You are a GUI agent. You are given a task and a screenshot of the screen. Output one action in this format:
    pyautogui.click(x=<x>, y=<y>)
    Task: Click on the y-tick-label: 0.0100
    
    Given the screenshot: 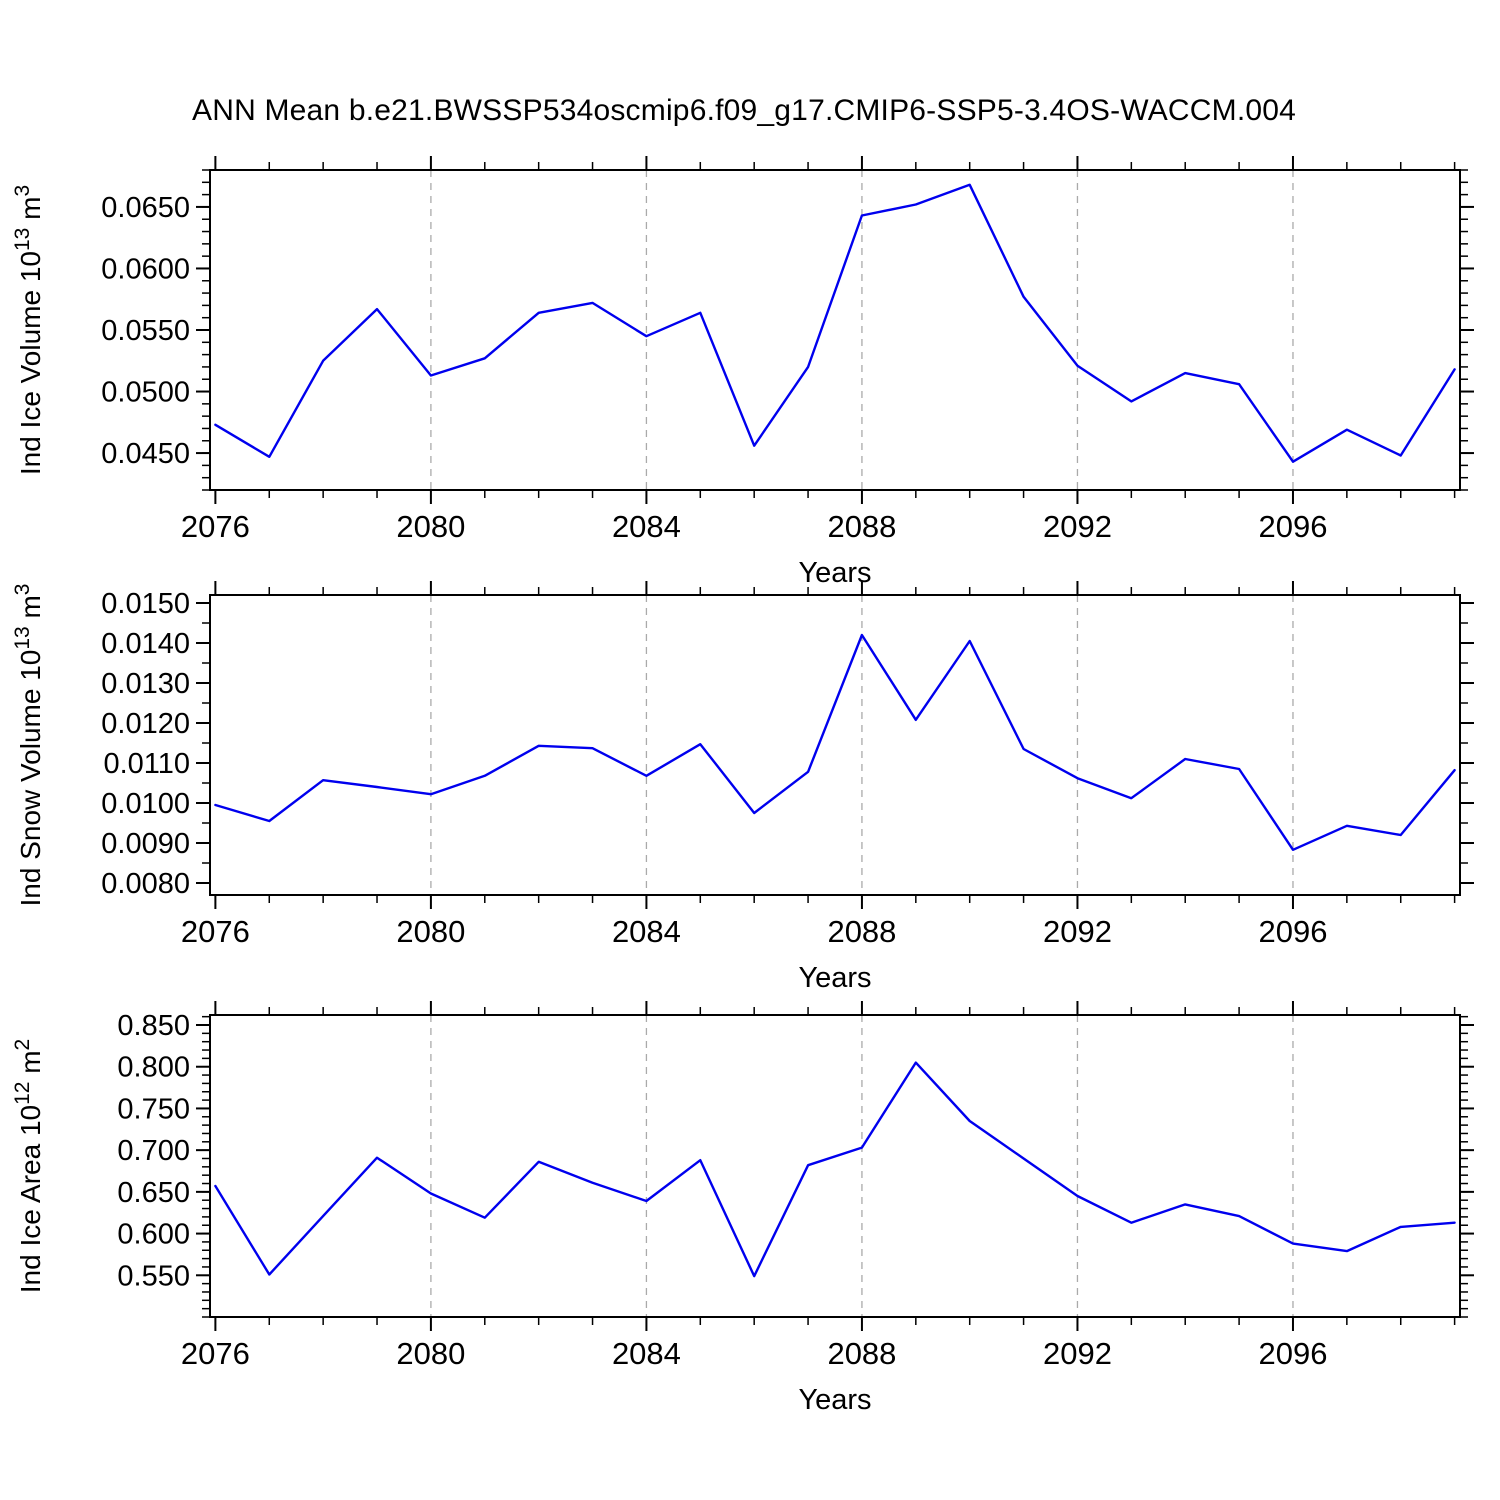 What is the action you would take?
    pyautogui.click(x=145, y=804)
    